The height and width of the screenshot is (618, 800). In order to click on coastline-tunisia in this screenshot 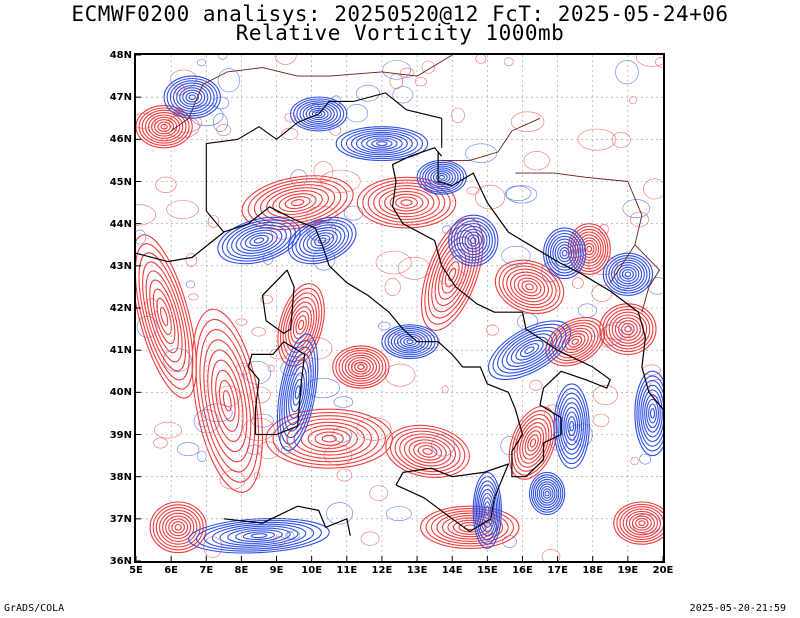, I will do `click(287, 520)`.